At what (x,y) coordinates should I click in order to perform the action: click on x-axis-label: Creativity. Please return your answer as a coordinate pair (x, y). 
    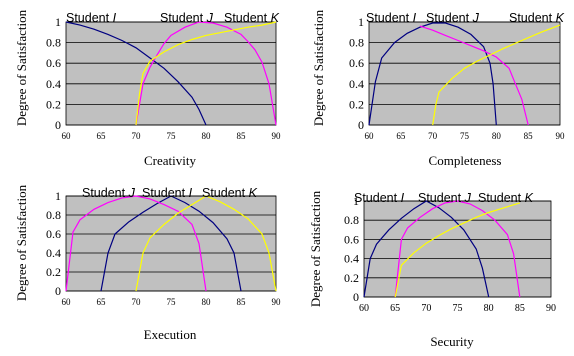
    Looking at the image, I should click on (170, 160).